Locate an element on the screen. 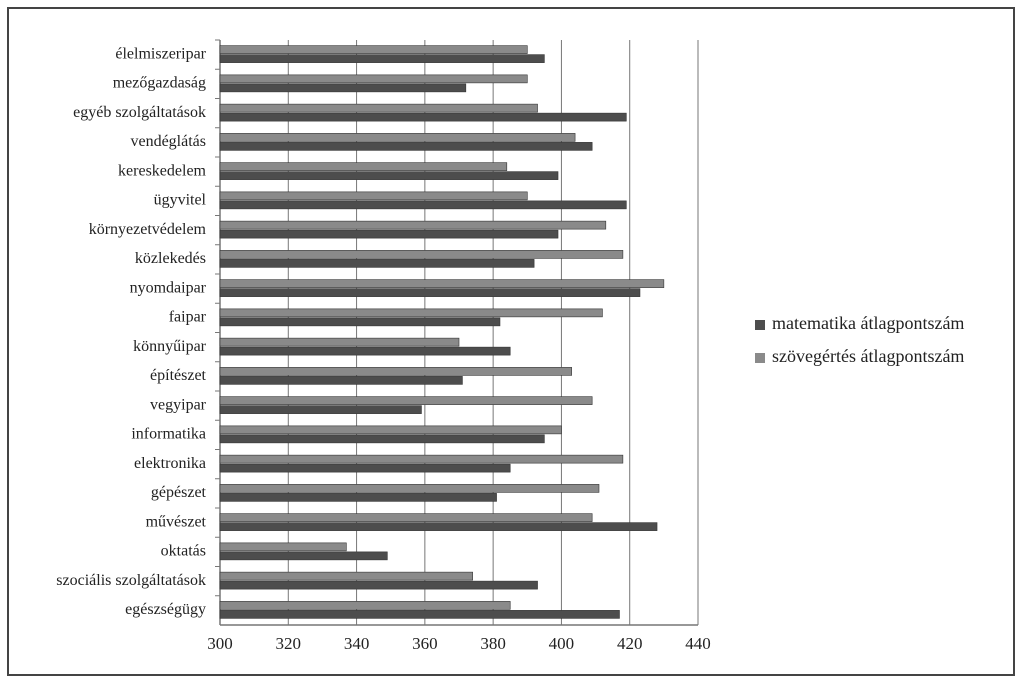 Image resolution: width=1024 pixels, height=685 pixels. y-tick-label: könnyűipar is located at coordinates (170, 346).